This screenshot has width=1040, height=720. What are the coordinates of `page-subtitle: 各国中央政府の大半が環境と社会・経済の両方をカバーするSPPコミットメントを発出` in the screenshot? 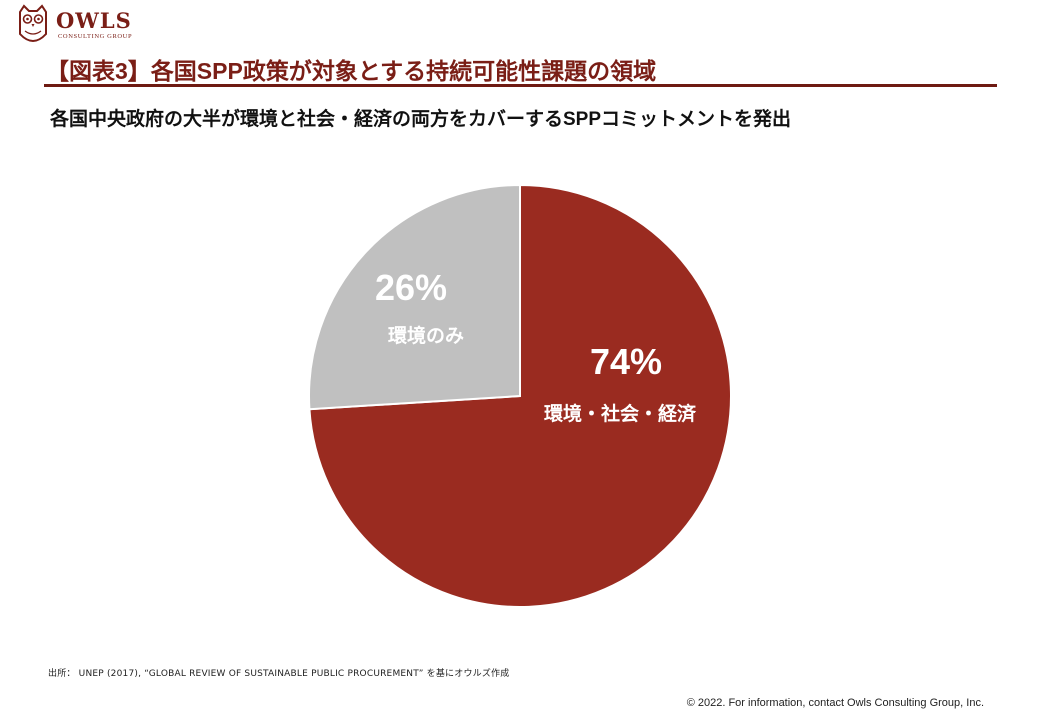 It's located at (421, 119).